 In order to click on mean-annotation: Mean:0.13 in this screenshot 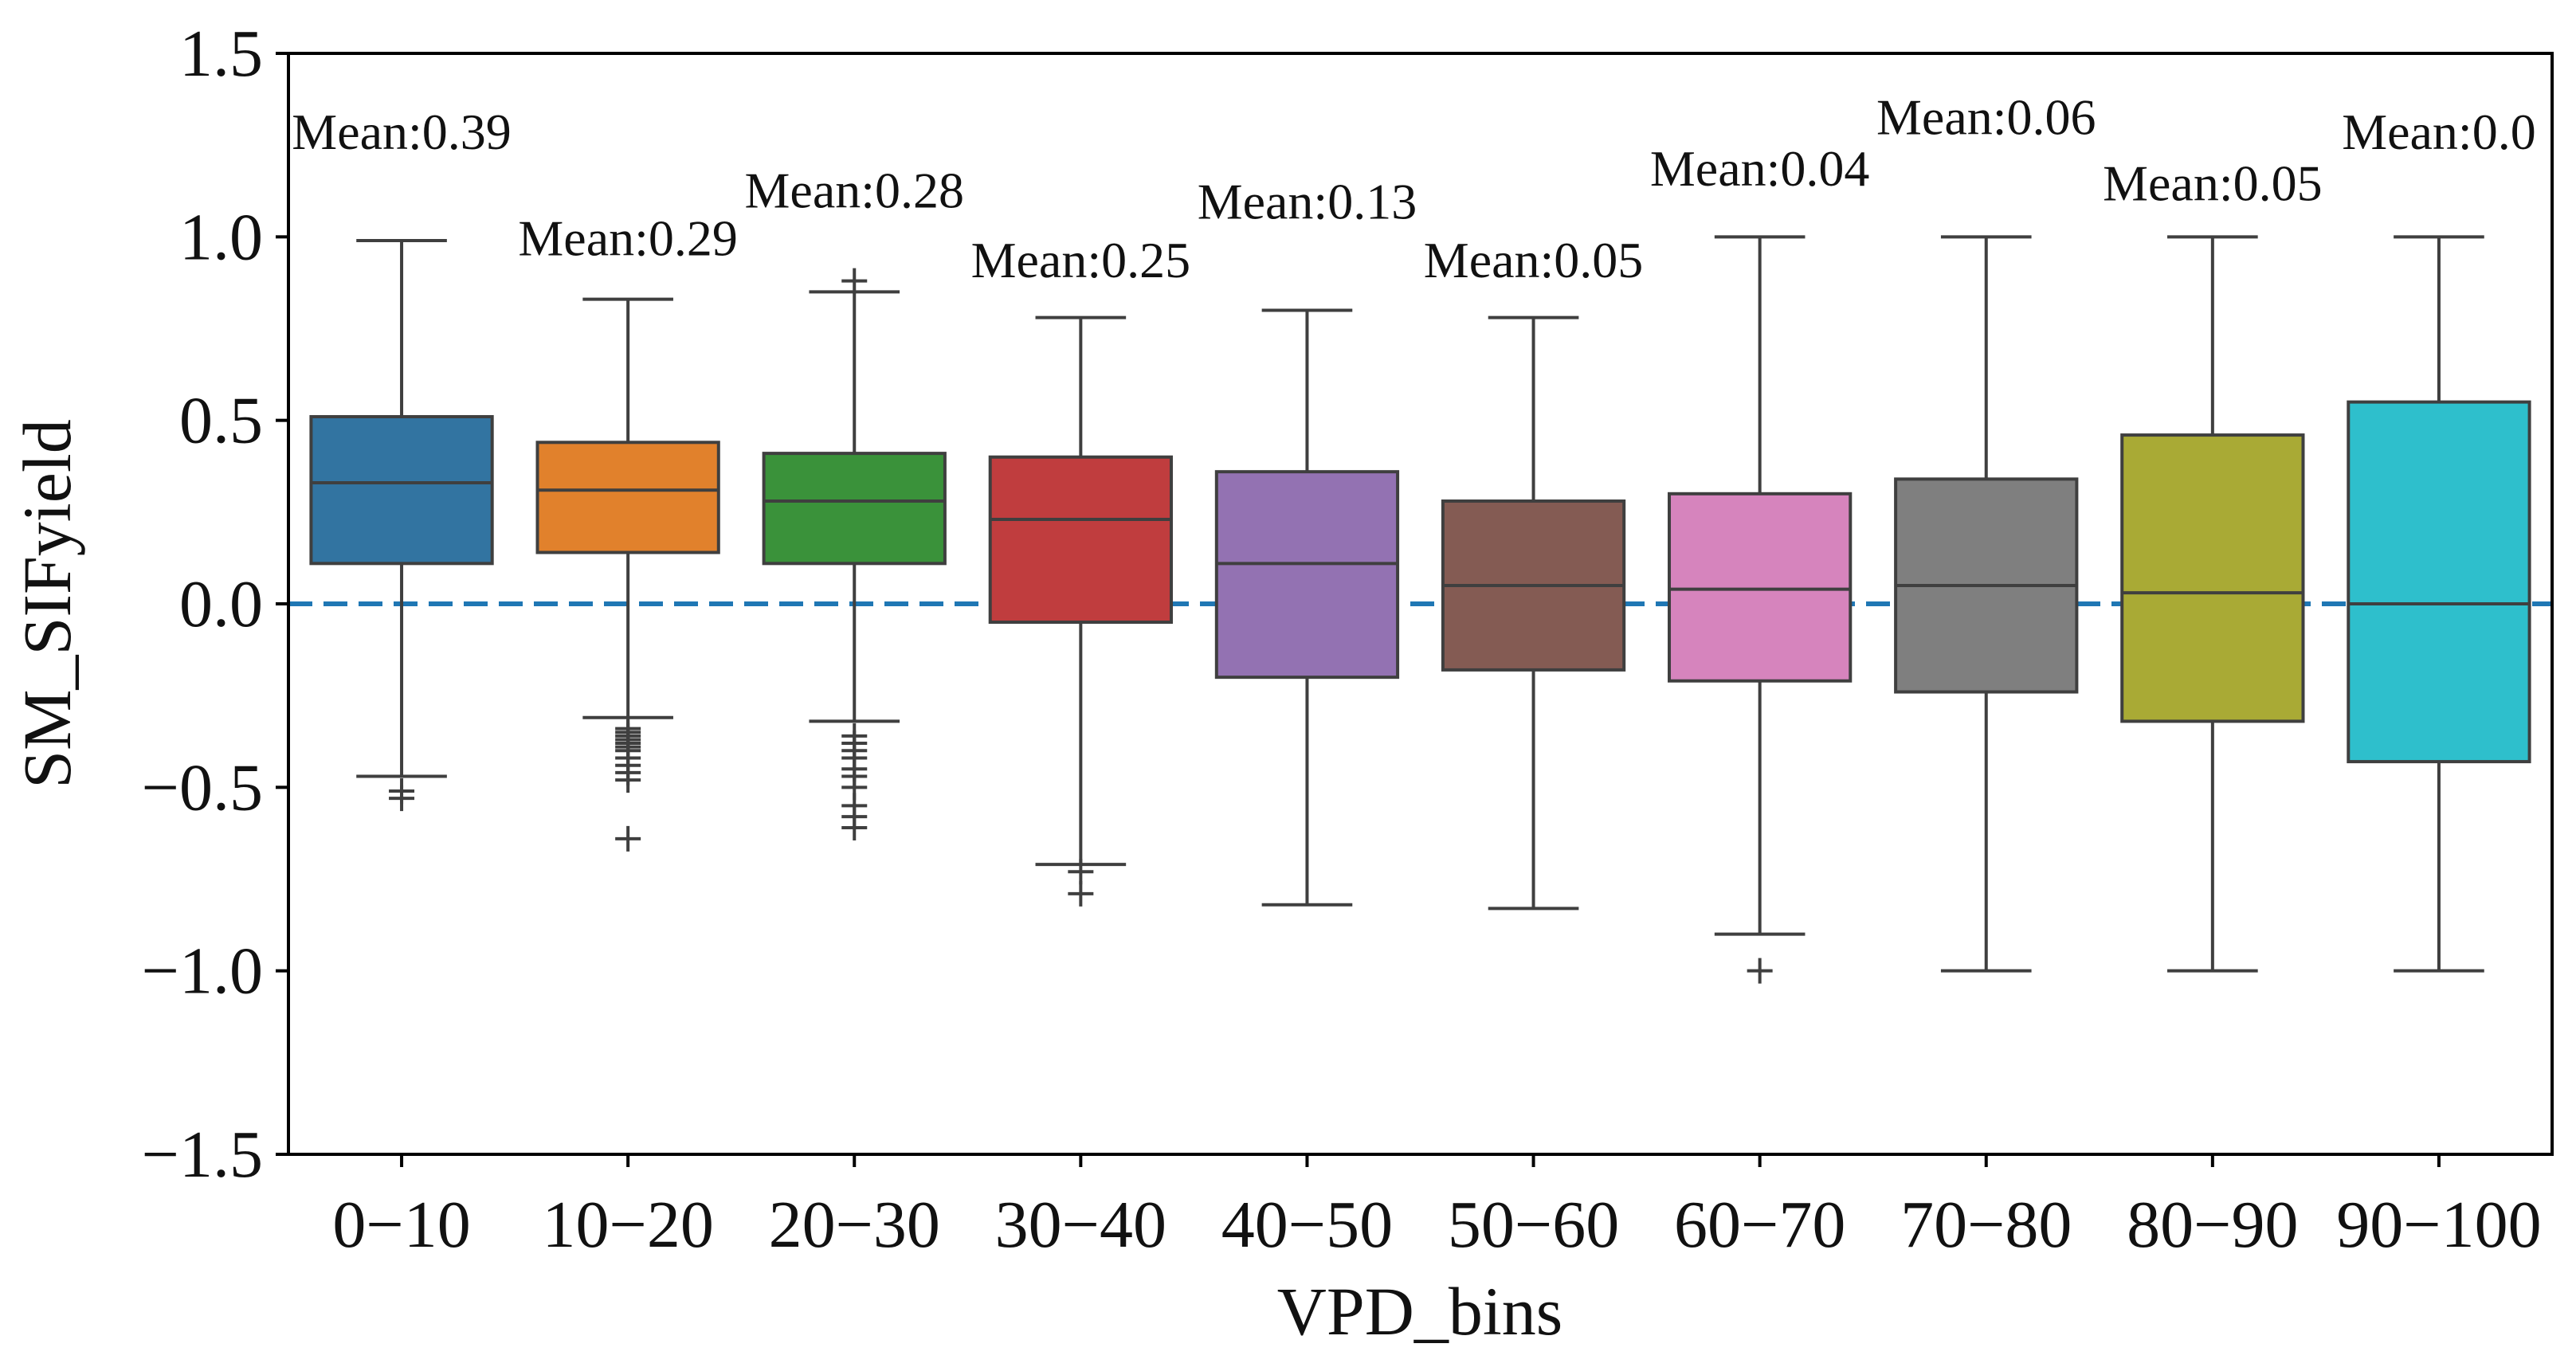, I will do `click(1308, 201)`.